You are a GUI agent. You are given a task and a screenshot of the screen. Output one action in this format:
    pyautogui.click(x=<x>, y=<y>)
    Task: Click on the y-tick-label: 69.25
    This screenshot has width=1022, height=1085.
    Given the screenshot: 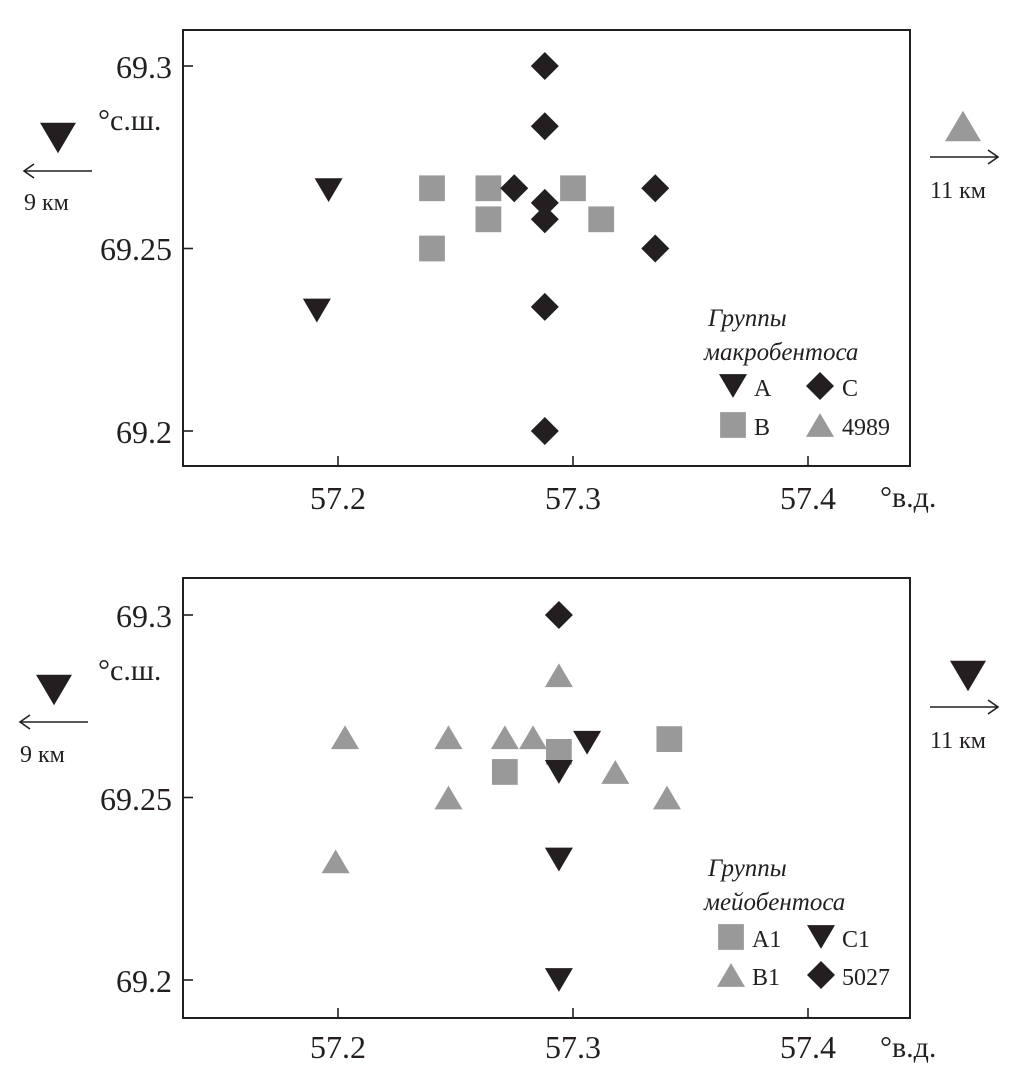 What is the action you would take?
    pyautogui.click(x=136, y=249)
    